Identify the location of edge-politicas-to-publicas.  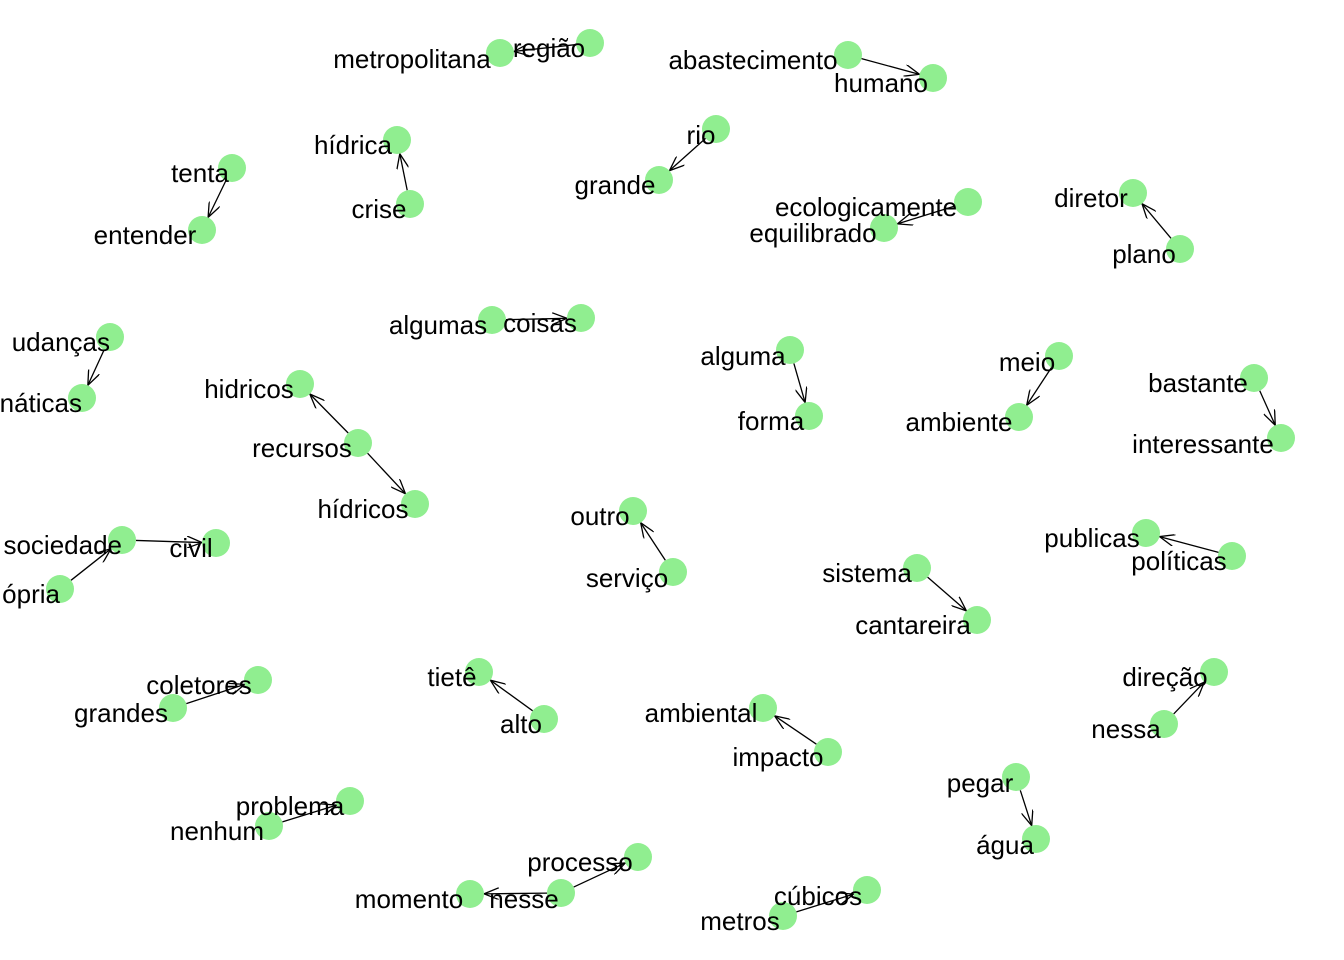
(1189, 545).